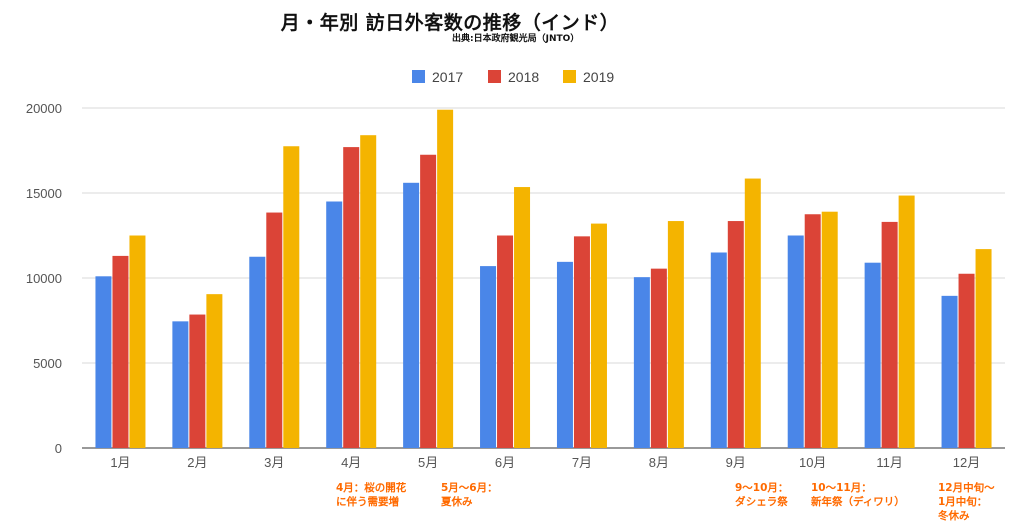 The height and width of the screenshot is (529, 1024). What do you see at coordinates (569, 76) in the screenshot?
I see `legend-swatch-2019` at bounding box center [569, 76].